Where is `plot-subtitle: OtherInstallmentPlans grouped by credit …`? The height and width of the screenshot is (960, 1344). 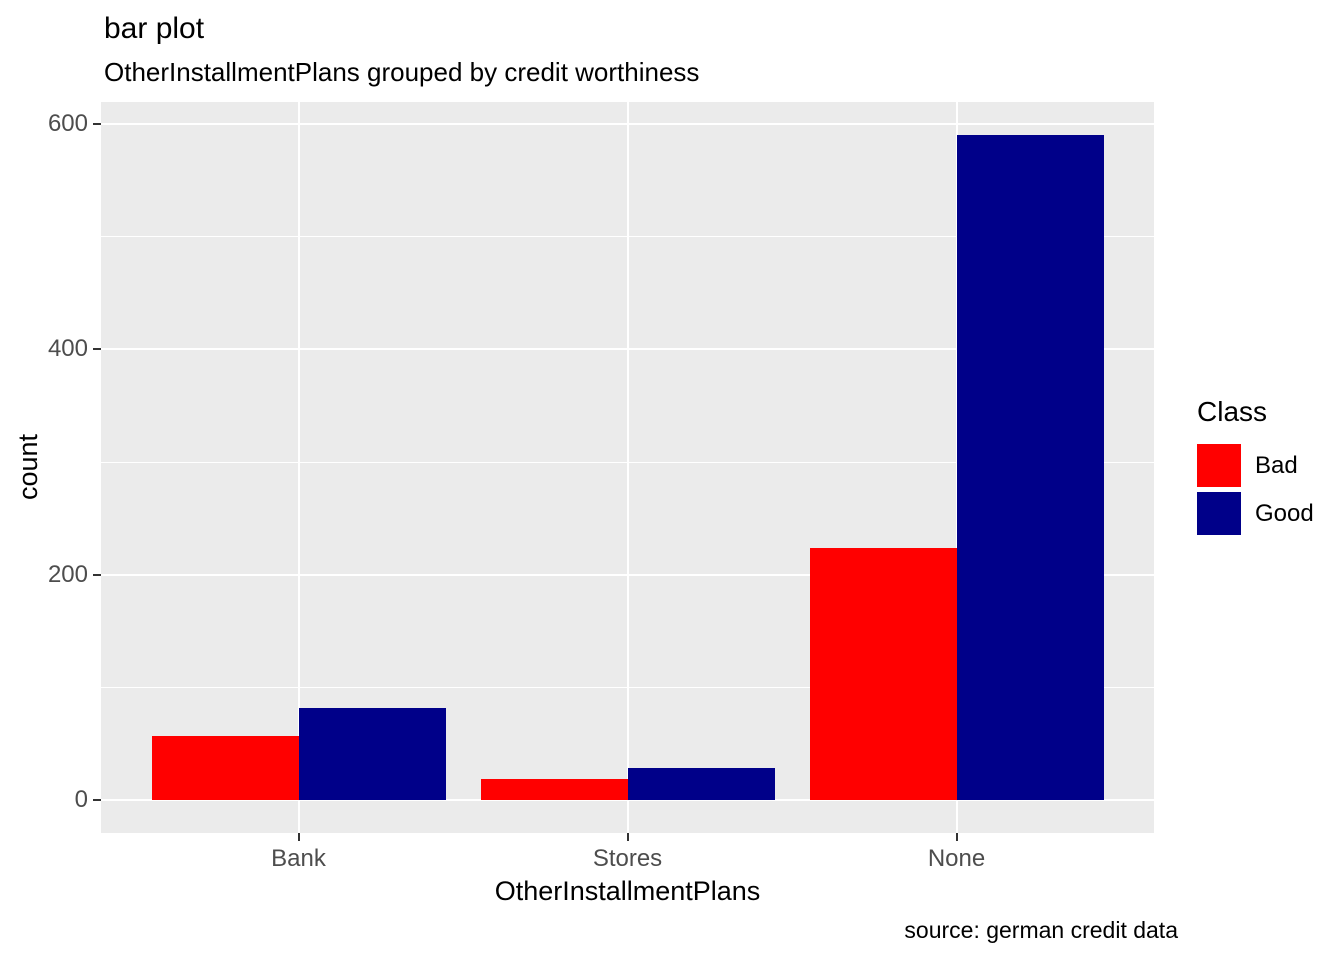 plot-subtitle: OtherInstallmentPlans grouped by credit … is located at coordinates (402, 72).